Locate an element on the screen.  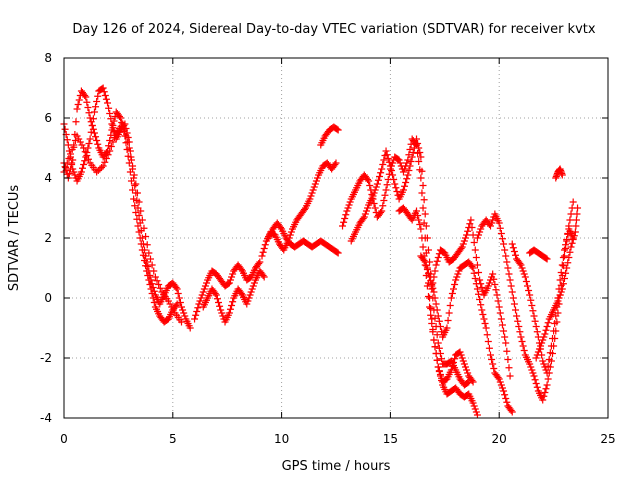
y-tick-label: 4 is located at coordinates (48, 178).